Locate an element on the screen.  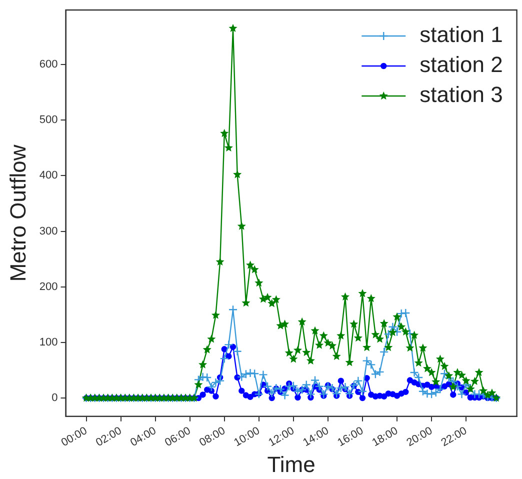
x-tick-label: 04:00 is located at coordinates (143, 437).